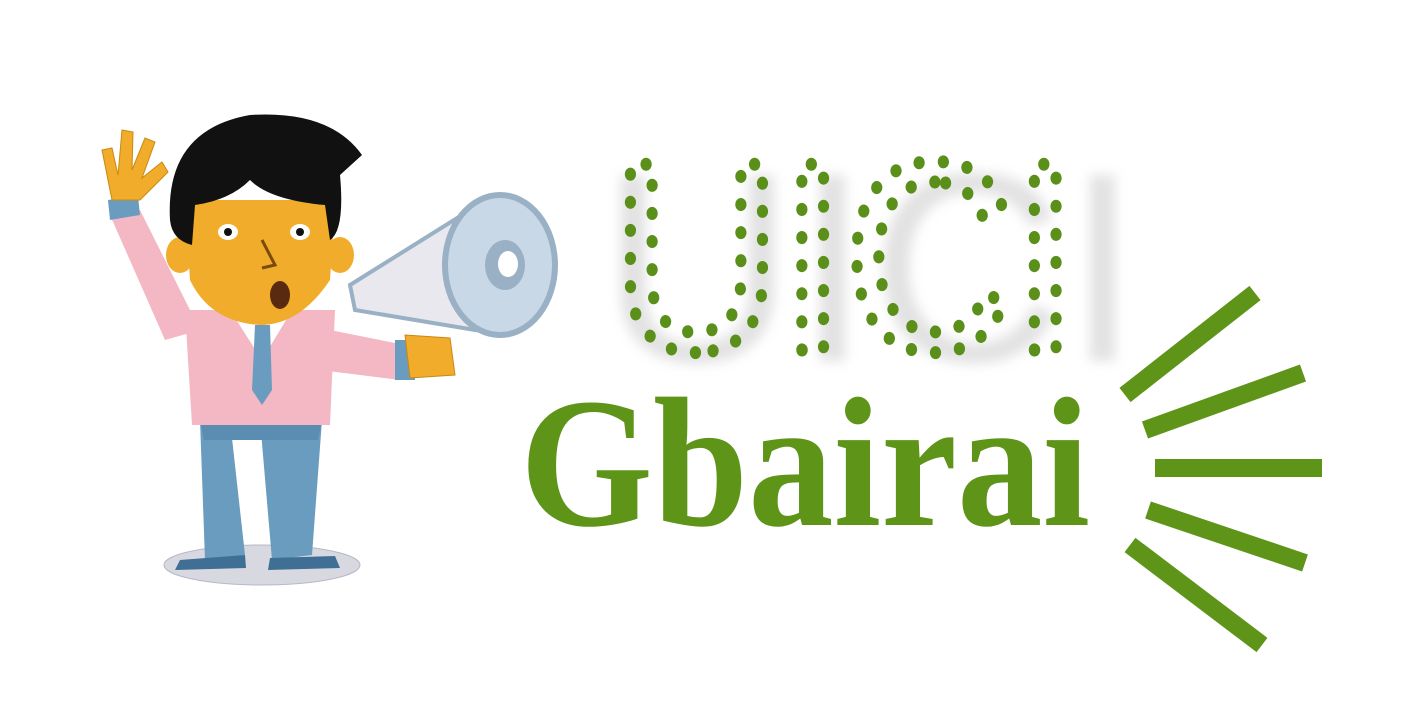 This screenshot has width=1420, height=720. I want to click on sound-rays, so click(1220, 469).